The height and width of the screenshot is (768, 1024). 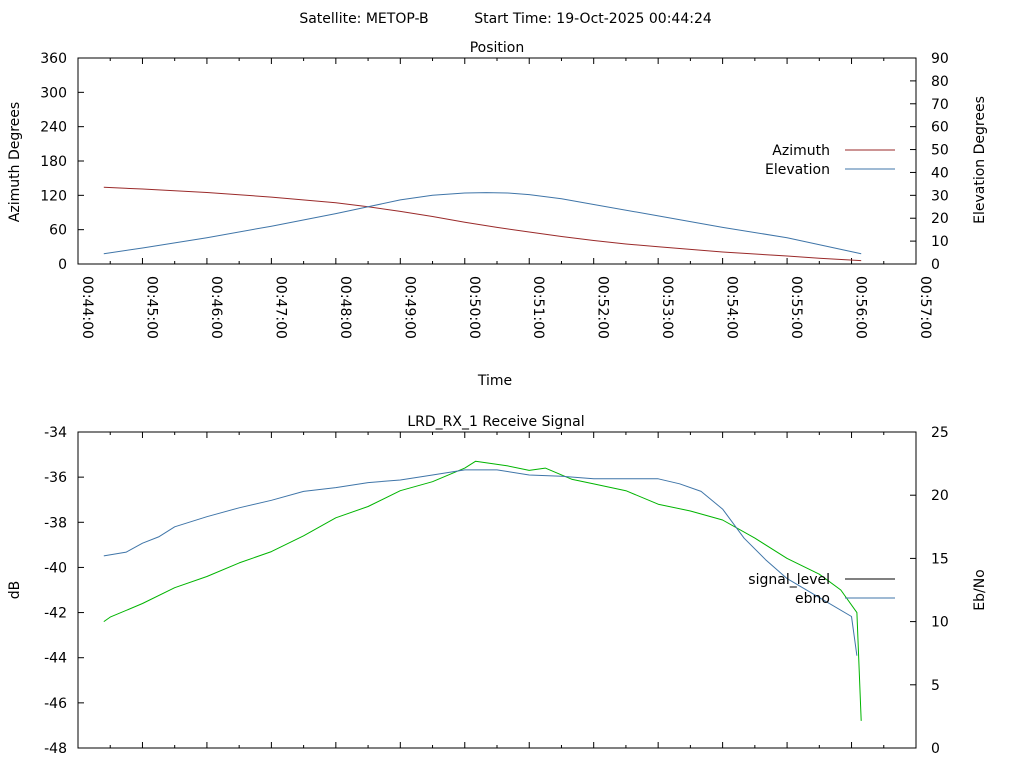 What do you see at coordinates (55, 749) in the screenshot?
I see `chart1-y-left-tick-label: -48` at bounding box center [55, 749].